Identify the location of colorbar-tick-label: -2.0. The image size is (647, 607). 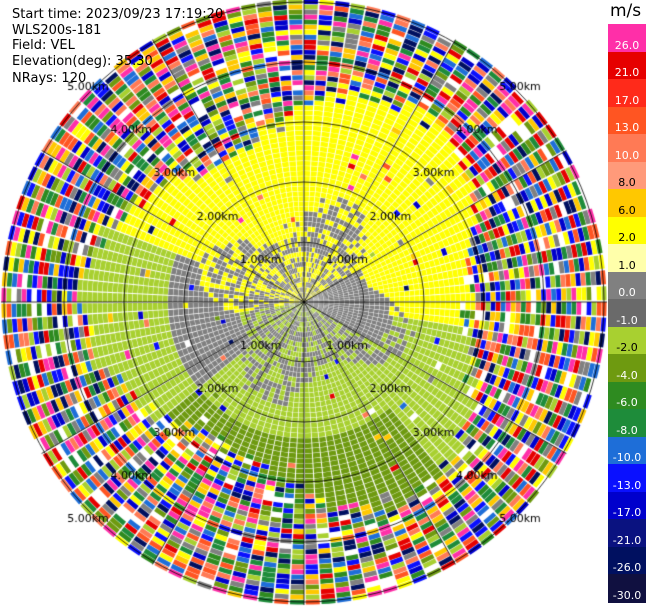
(627, 348).